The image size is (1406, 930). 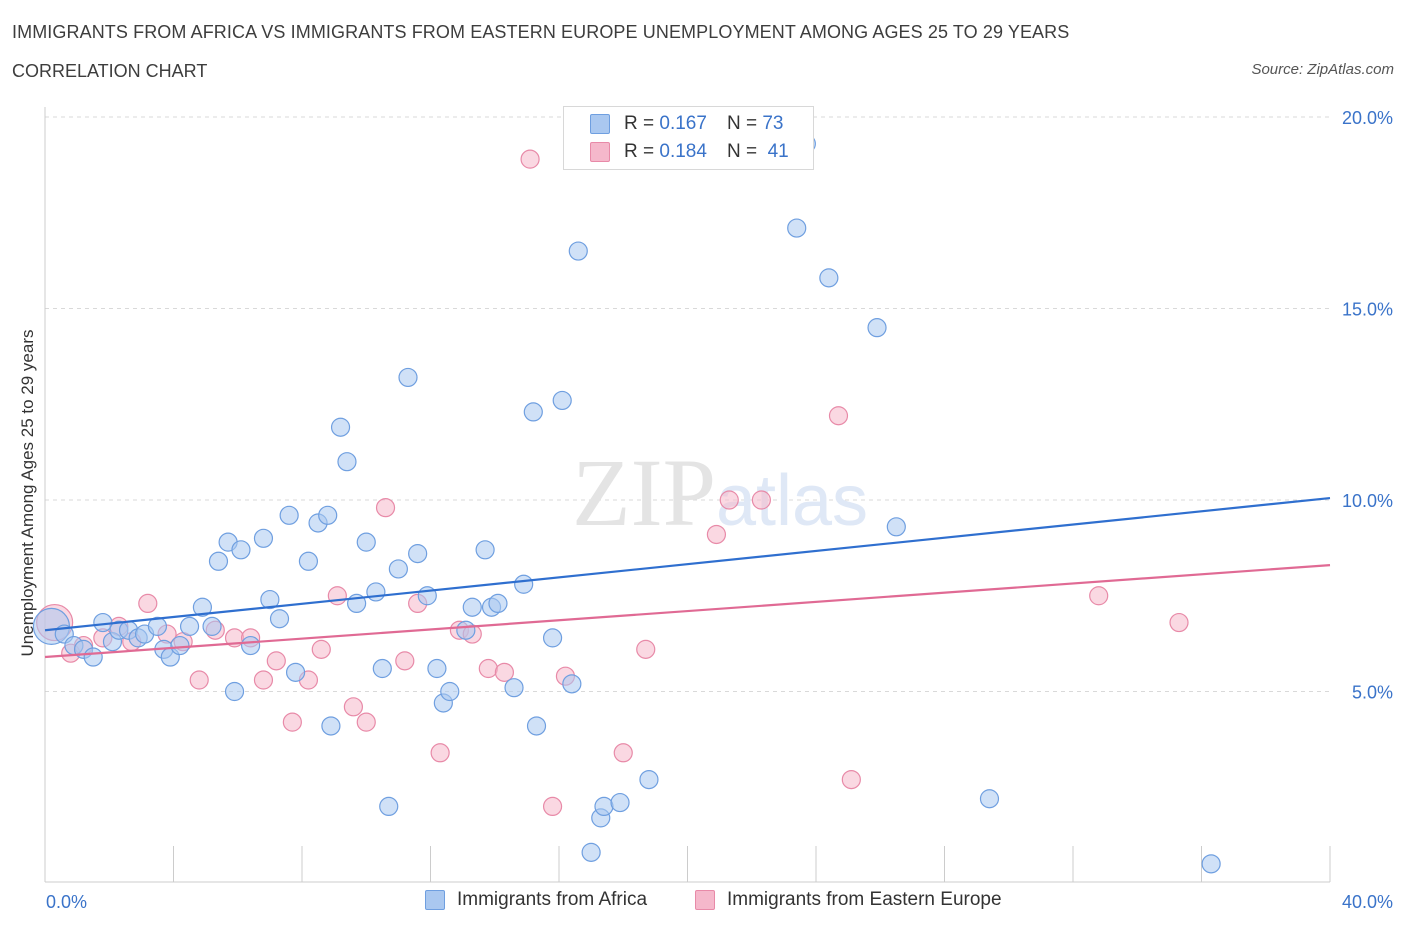 I want to click on bottom-legend-label-eastern-europe: Immigrants from Eastern Europe, so click(x=864, y=899).